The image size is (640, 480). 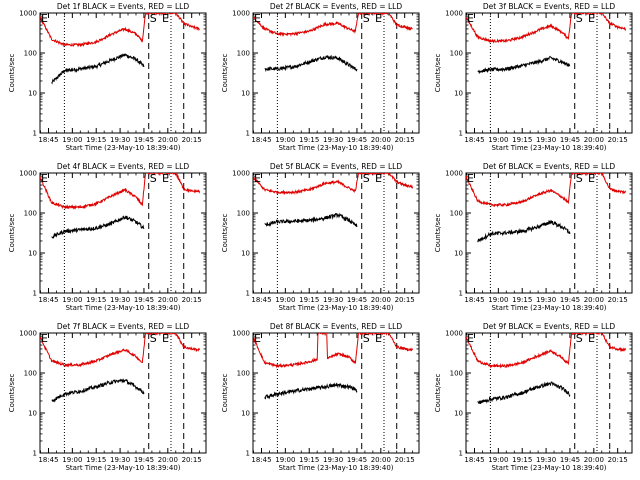 What do you see at coordinates (123, 166) in the screenshot?
I see `panel-title: Det 4f BLACK = Events, RED = LLD` at bounding box center [123, 166].